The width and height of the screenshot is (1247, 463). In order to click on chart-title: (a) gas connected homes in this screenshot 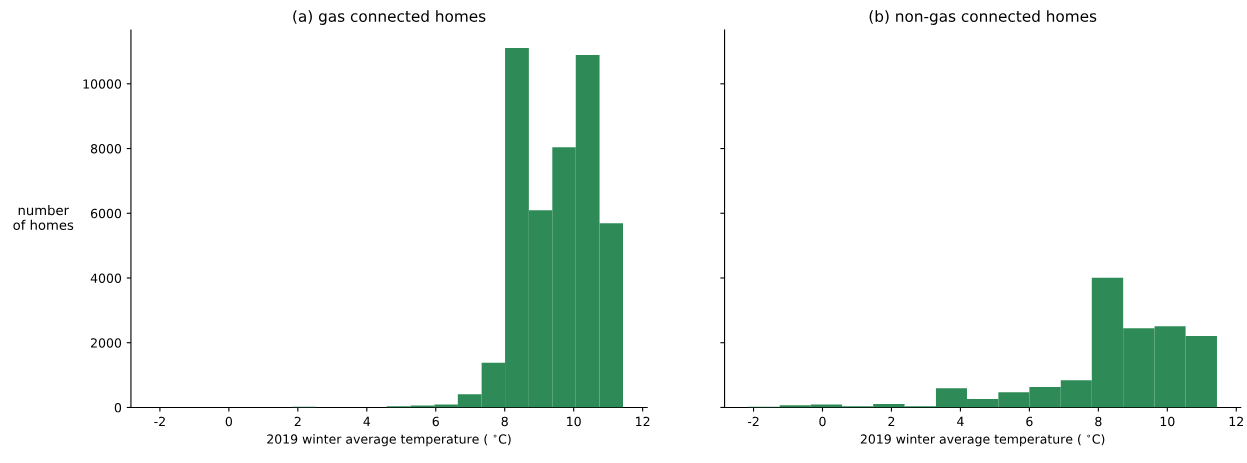, I will do `click(389, 17)`.